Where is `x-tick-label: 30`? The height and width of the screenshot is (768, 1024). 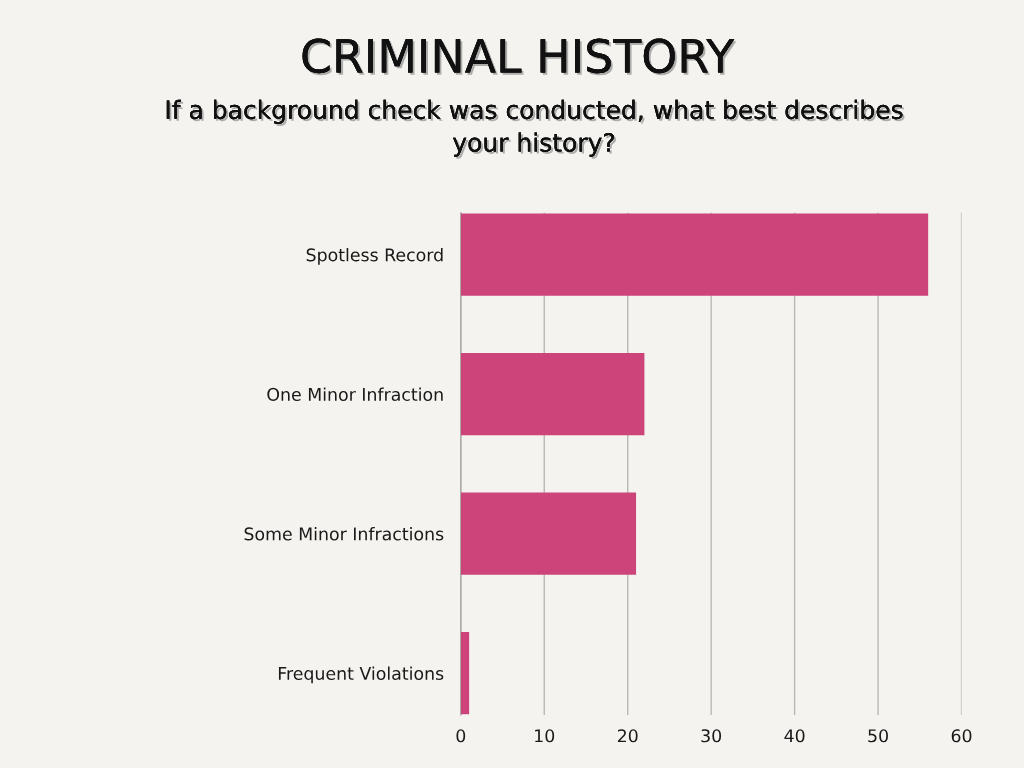
x-tick-label: 30 is located at coordinates (711, 736).